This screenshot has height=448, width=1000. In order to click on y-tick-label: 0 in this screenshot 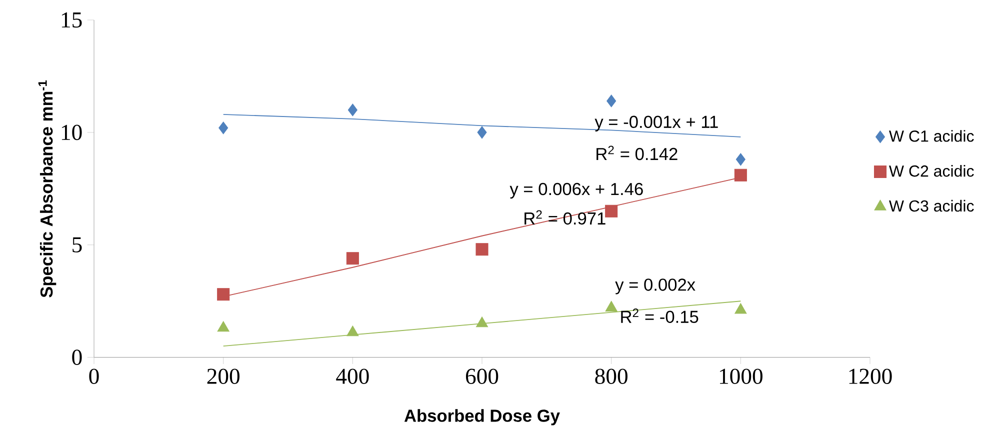, I will do `click(77, 357)`.